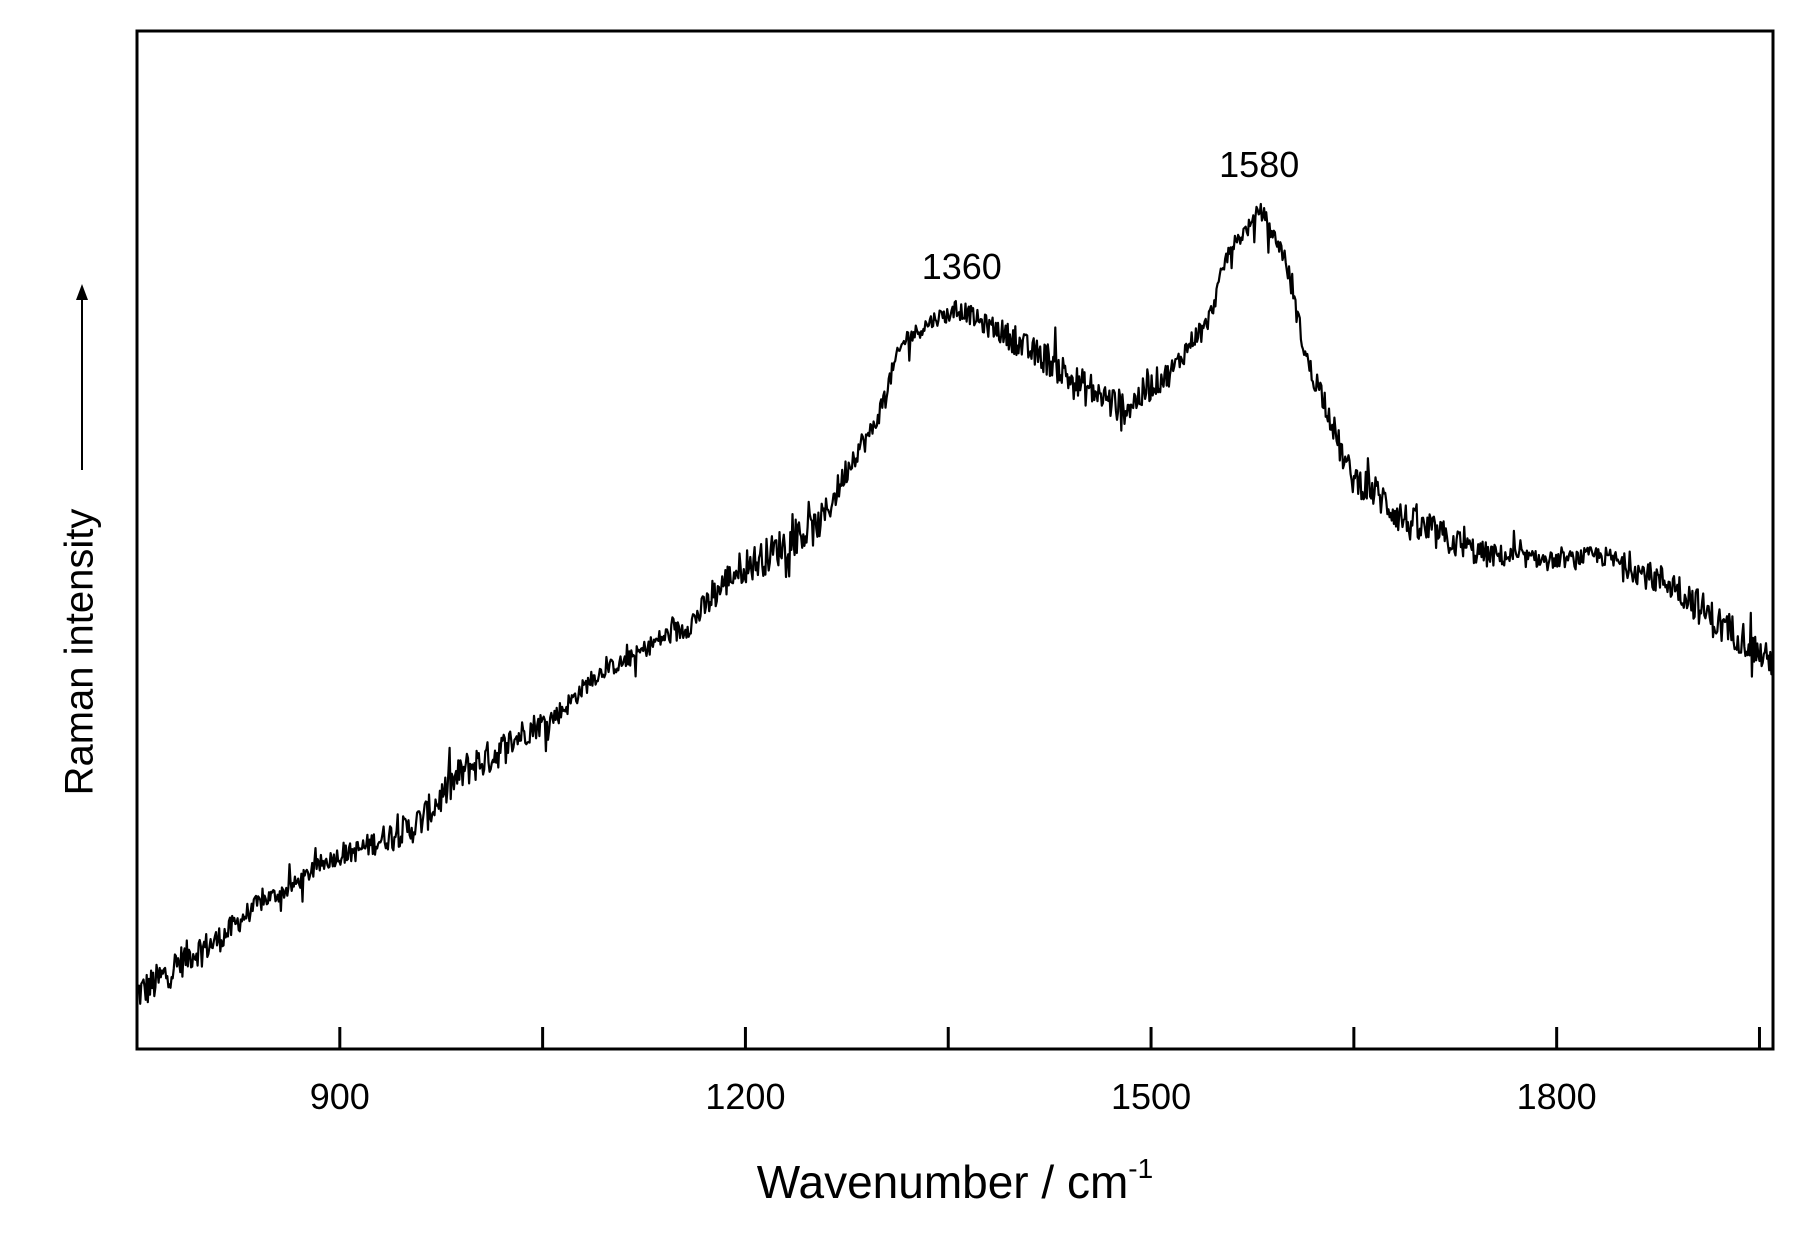  What do you see at coordinates (943, 1182) in the screenshot?
I see `x-axis-label-text: Wavenumber / cm` at bounding box center [943, 1182].